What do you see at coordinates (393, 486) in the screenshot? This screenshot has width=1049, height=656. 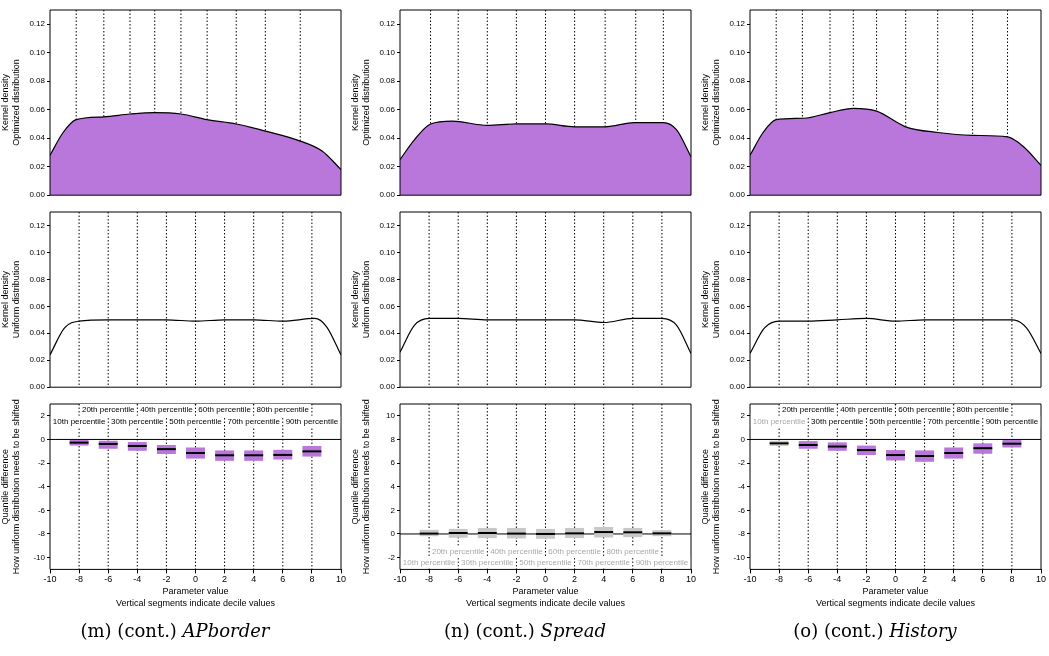 I see `y-tick-label: 4` at bounding box center [393, 486].